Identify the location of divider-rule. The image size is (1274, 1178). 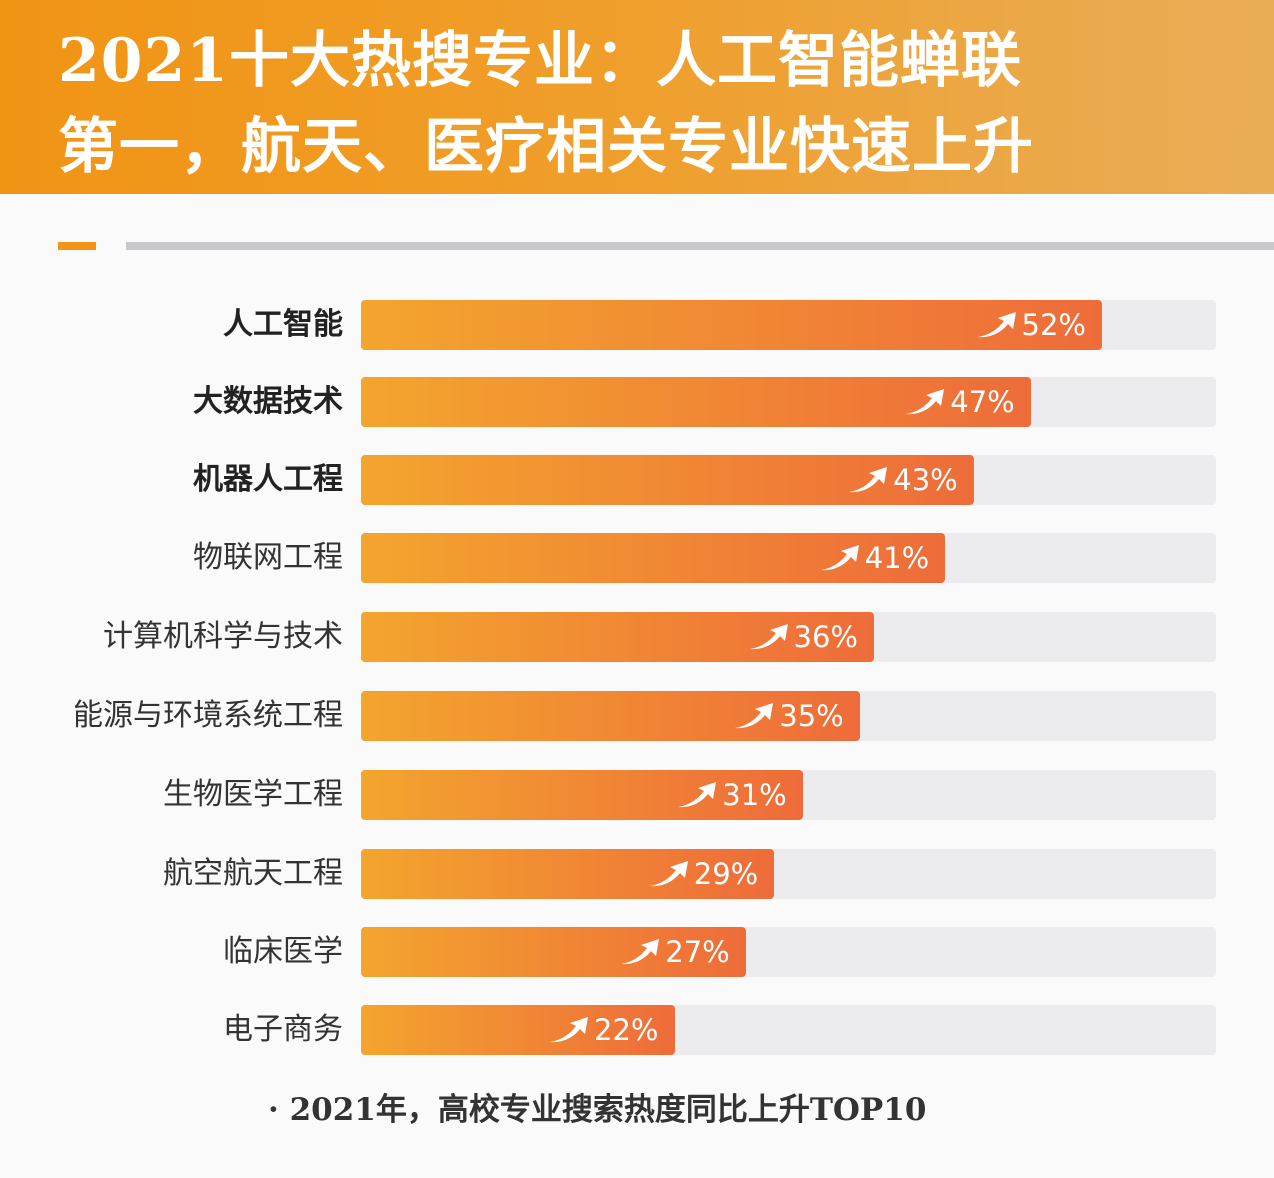
(700, 246).